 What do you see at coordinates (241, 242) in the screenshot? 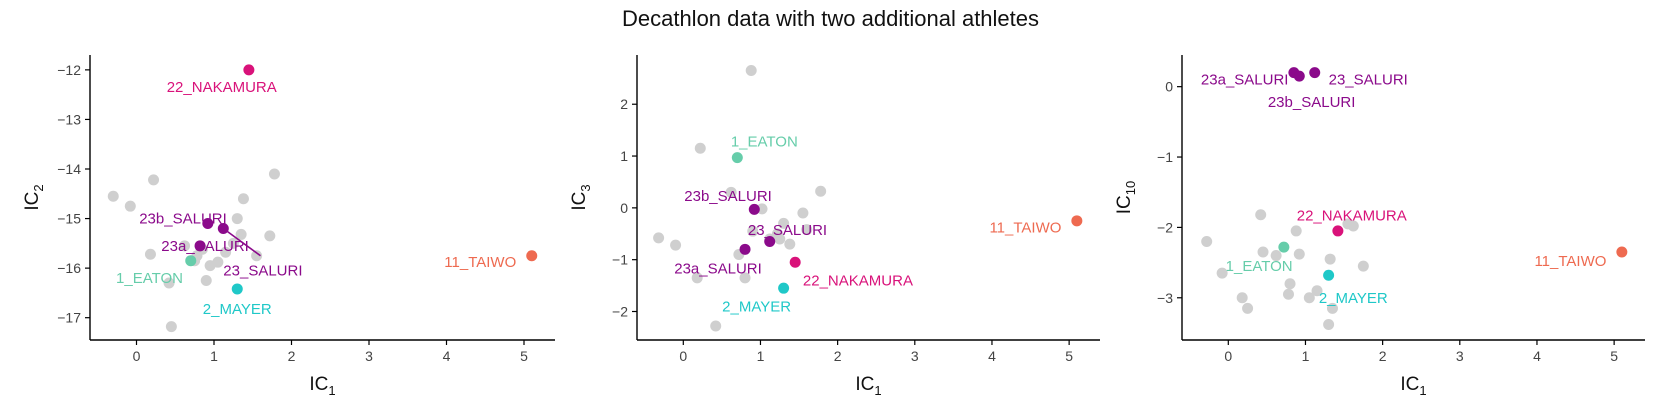
I see `label-connector` at bounding box center [241, 242].